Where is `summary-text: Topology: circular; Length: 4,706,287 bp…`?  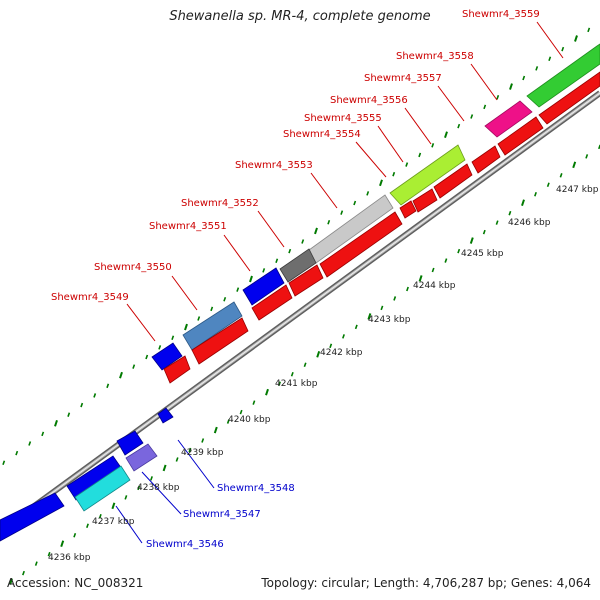 summary-text: Topology: circular; Length: 4,706,287 bp… is located at coordinates (426, 583).